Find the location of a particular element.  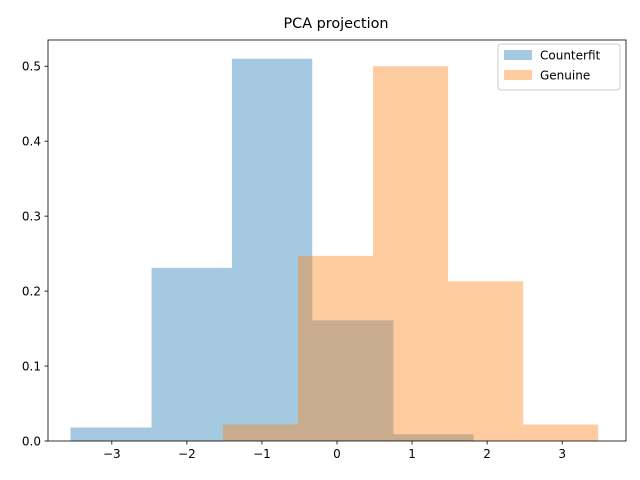

x-tick-label: 3 is located at coordinates (562, 454).